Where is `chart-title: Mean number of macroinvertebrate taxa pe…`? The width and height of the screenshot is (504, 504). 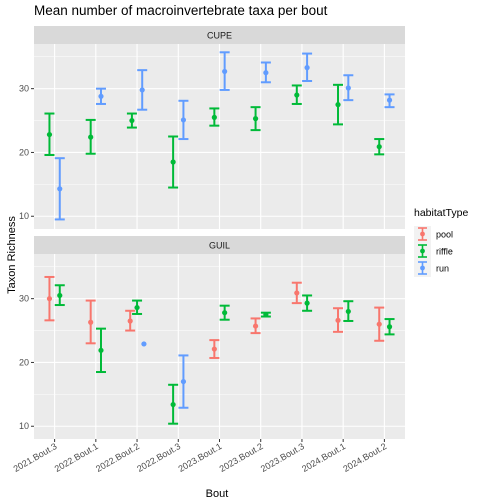 chart-title: Mean number of macroinvertebrate taxa pe… is located at coordinates (181, 10).